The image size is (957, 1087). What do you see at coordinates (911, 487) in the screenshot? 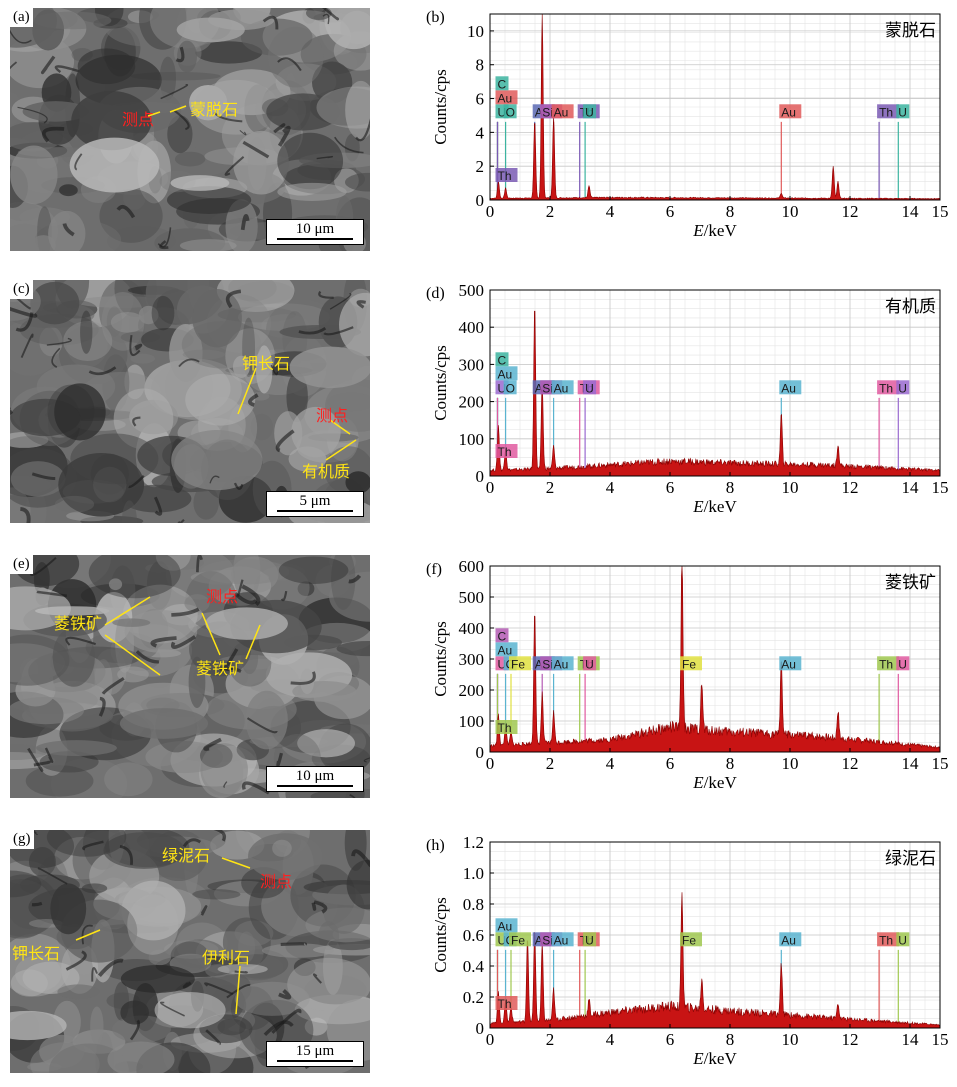
I see `x-tick-label: 14` at bounding box center [911, 487].